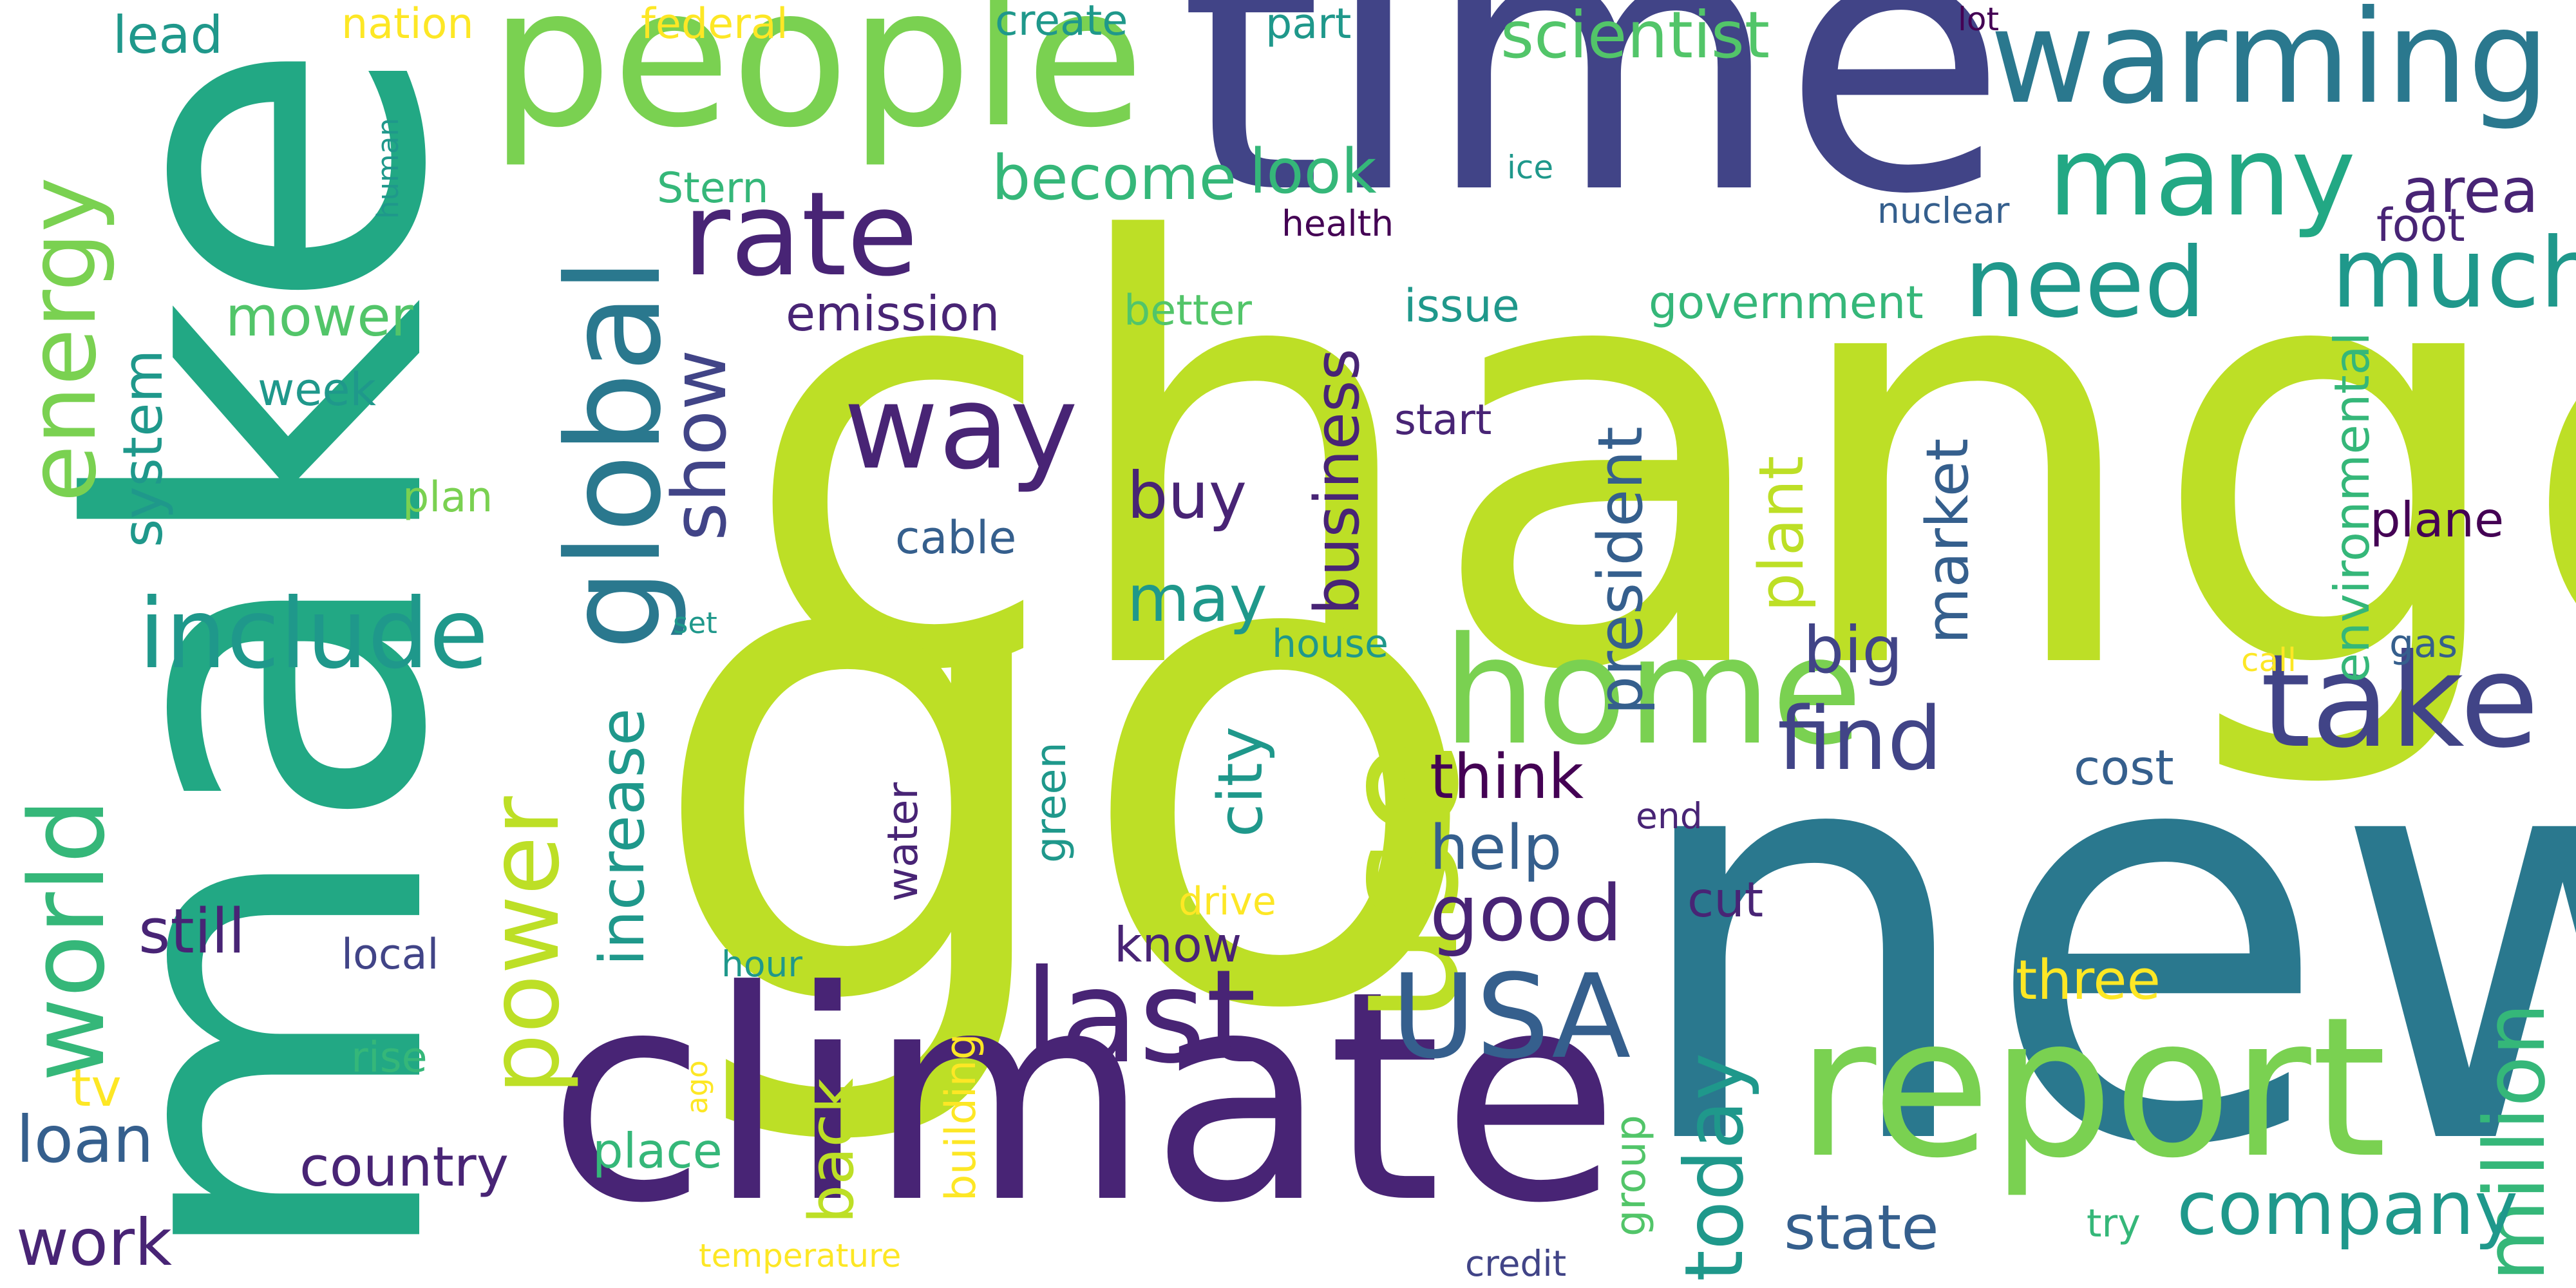  I want to click on word-hour: hour, so click(761, 964).